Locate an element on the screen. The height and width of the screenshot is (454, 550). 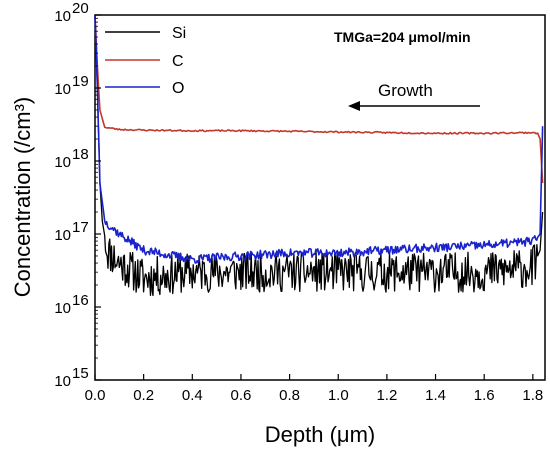
legend-label-o: O is located at coordinates (178, 88).